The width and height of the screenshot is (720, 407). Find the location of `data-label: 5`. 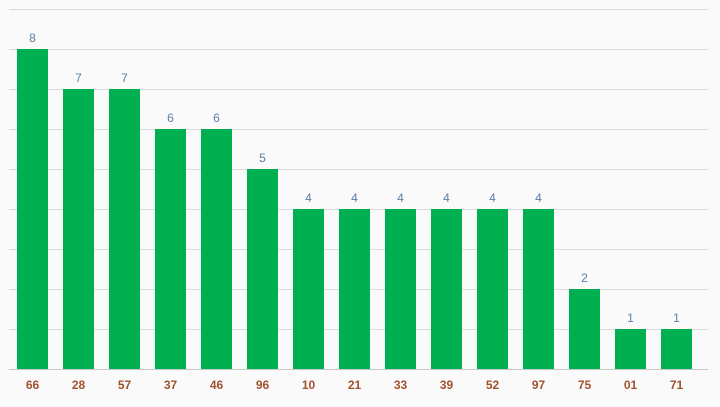

data-label: 5 is located at coordinates (262, 158).